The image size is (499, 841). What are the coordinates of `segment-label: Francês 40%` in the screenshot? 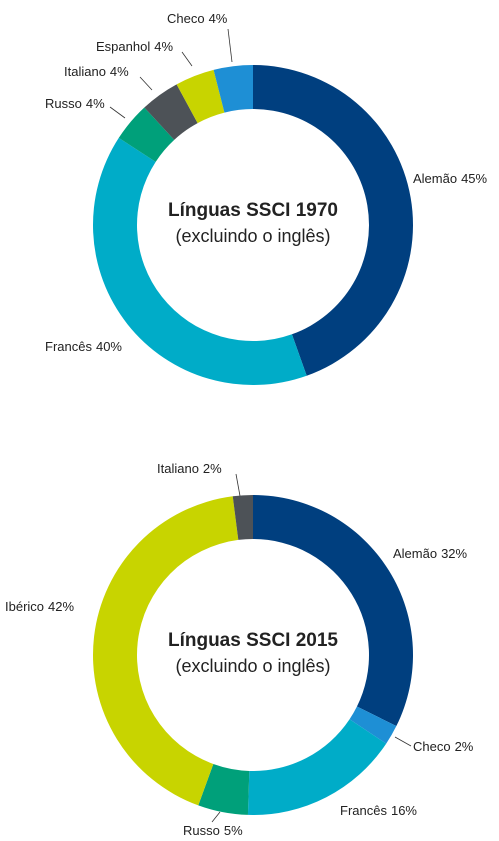 It's located at (83, 346).